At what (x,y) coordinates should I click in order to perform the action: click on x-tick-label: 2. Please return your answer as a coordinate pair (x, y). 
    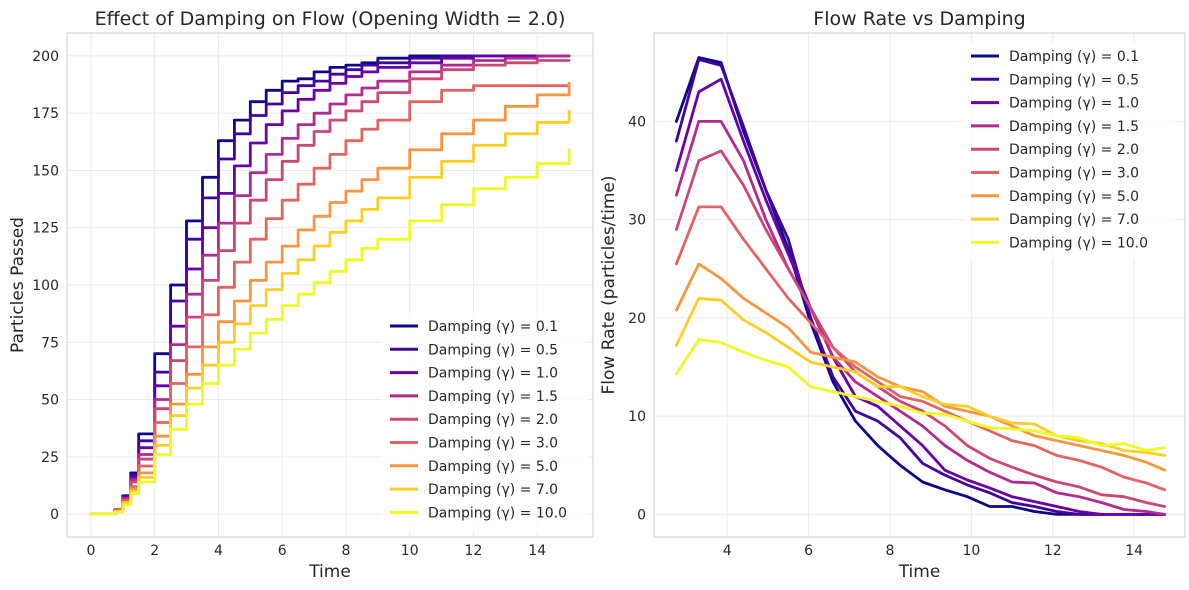
    Looking at the image, I should click on (154, 551).